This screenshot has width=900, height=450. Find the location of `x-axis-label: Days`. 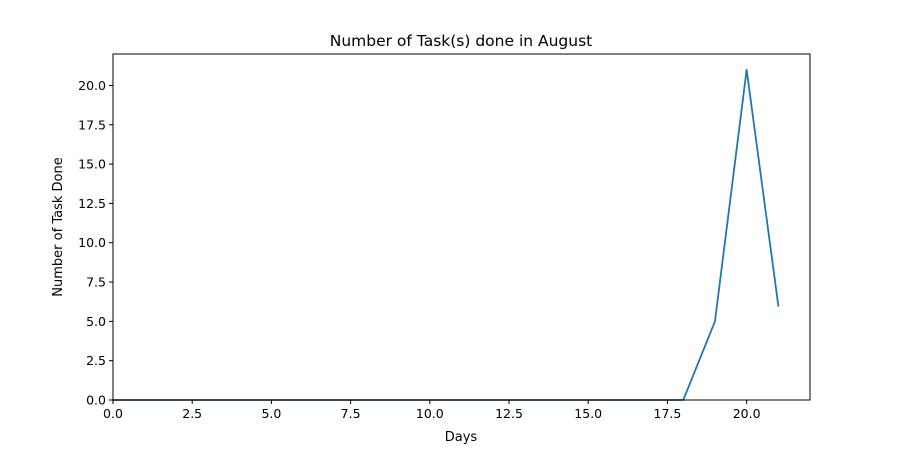

x-axis-label: Days is located at coordinates (461, 437).